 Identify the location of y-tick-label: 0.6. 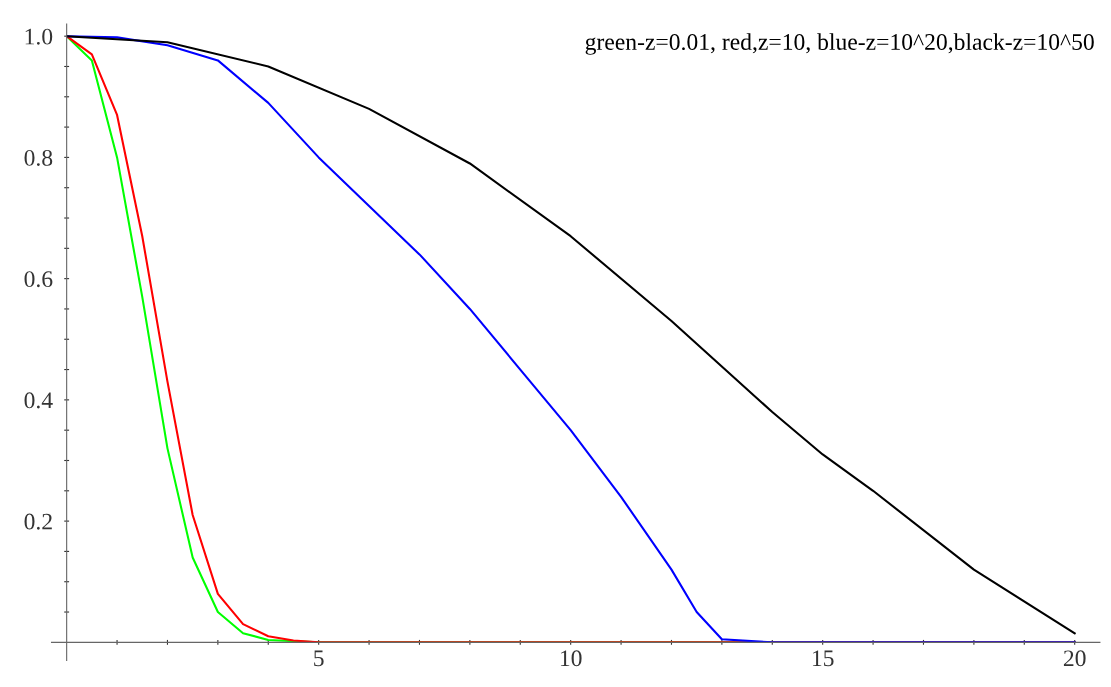
(38, 279).